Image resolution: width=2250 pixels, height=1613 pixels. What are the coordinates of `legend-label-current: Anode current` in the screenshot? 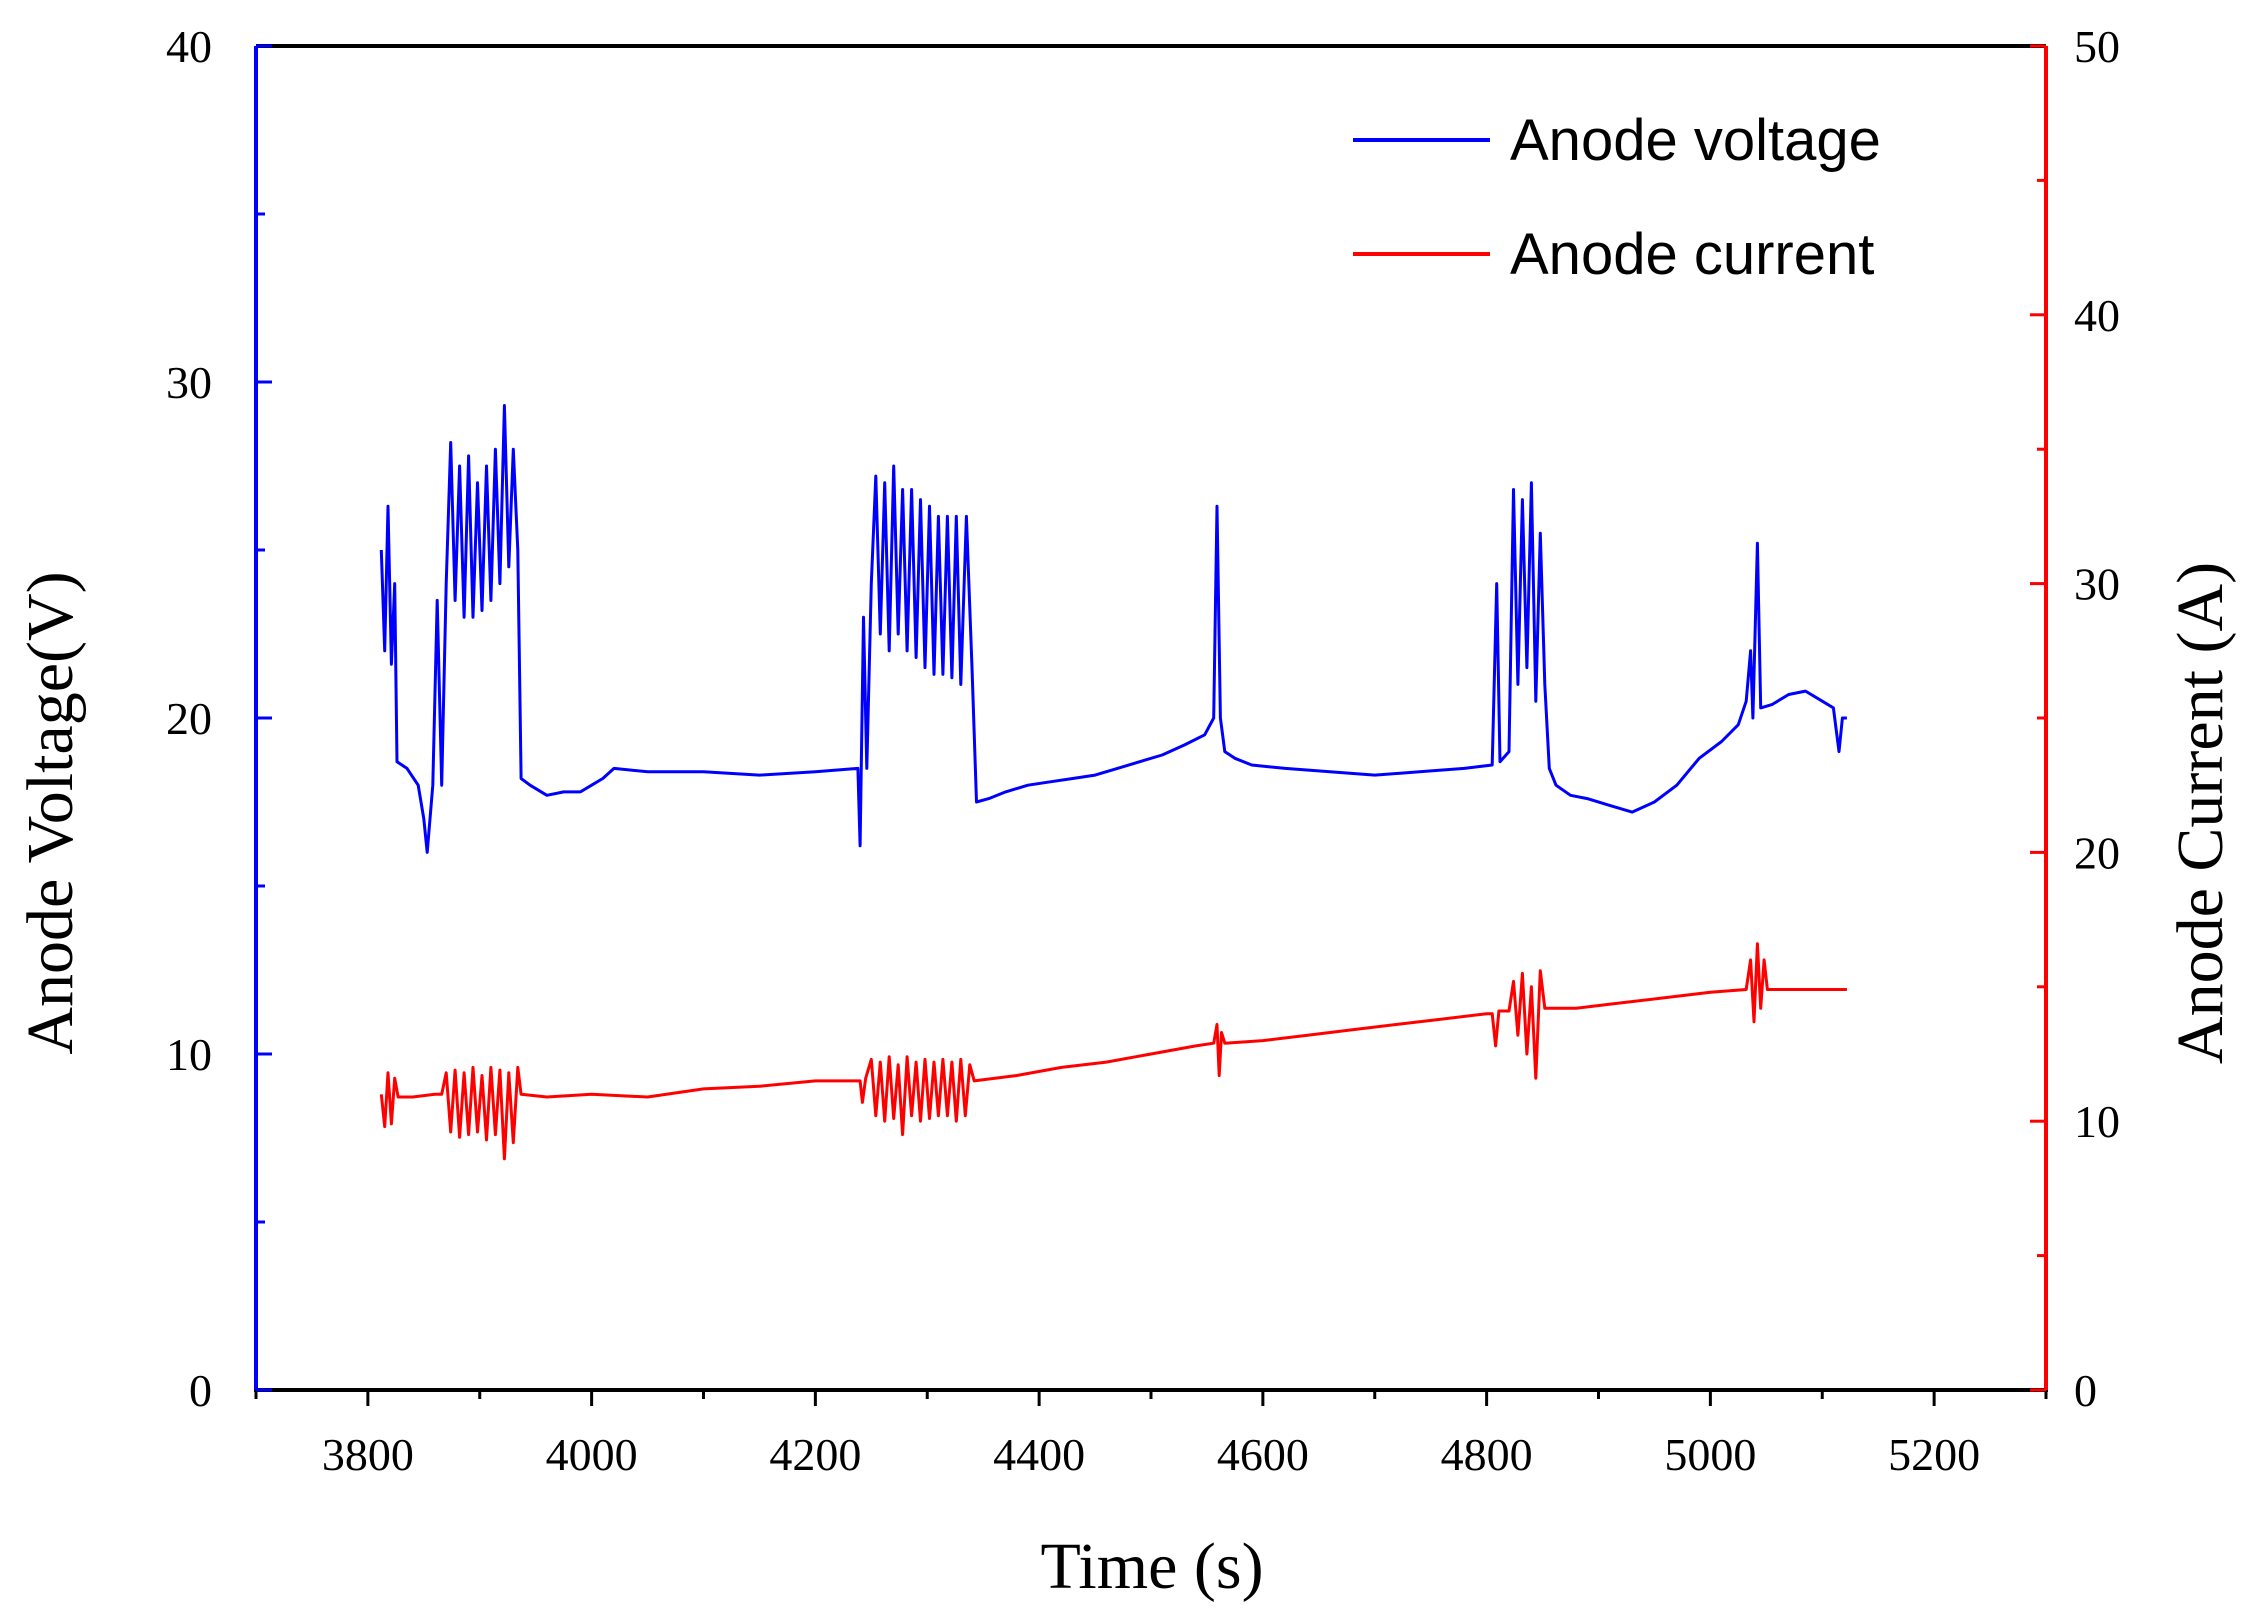 It's located at (1692, 254).